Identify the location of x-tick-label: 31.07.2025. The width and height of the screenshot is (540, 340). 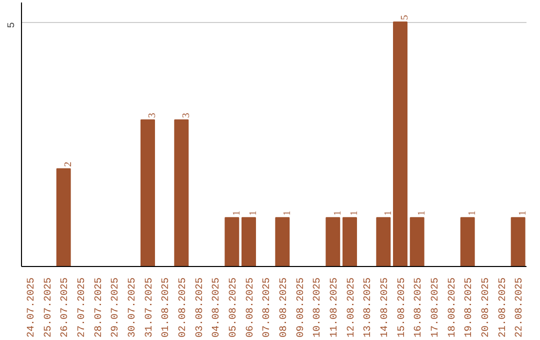
(150, 307).